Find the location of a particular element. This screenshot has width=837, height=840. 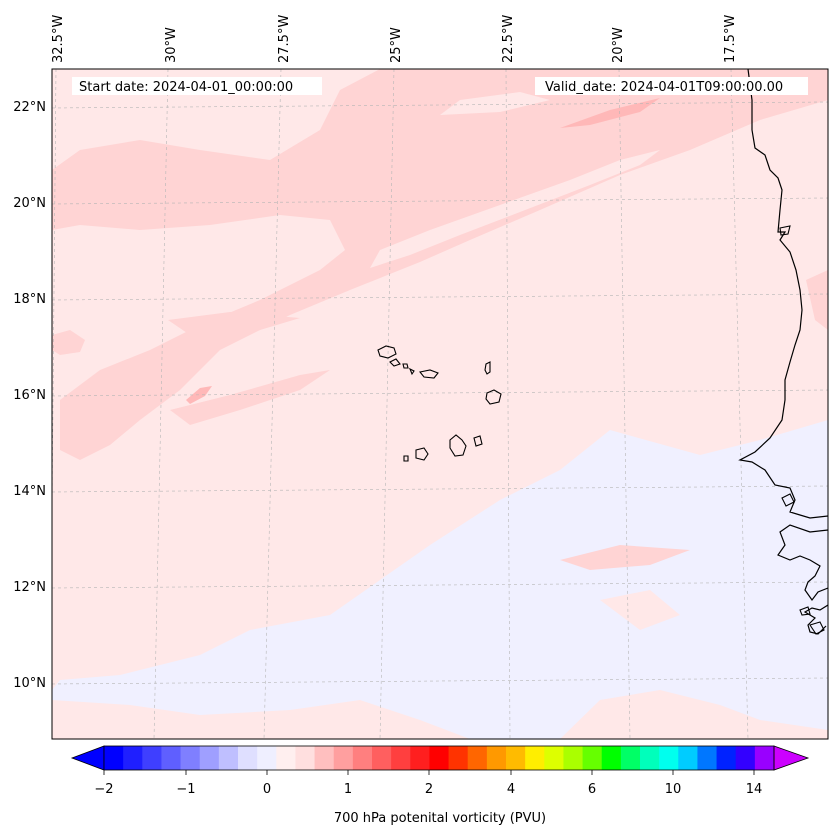

colorbar-ticks: −2 −1 0 1 2 4 6 10 14 is located at coordinates (428, 783).